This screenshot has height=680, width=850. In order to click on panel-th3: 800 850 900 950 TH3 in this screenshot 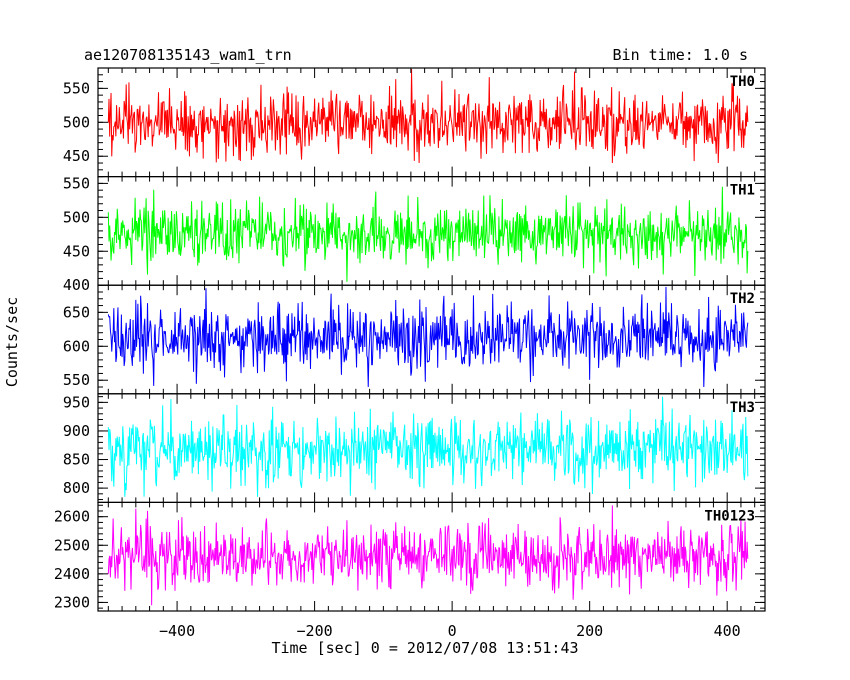, I will do `click(414, 448)`.